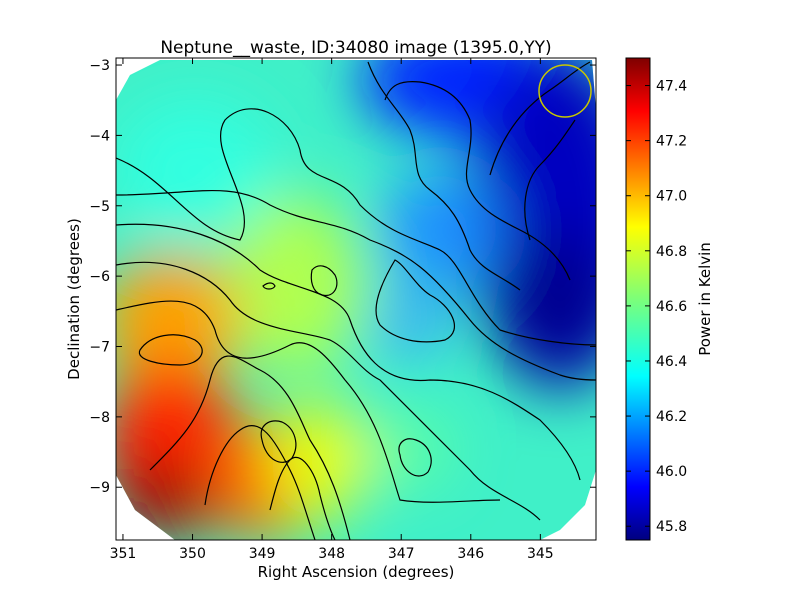 Image resolution: width=800 pixels, height=600 pixels. What do you see at coordinates (99, 277) in the screenshot?
I see `y-tick-label: −6` at bounding box center [99, 277].